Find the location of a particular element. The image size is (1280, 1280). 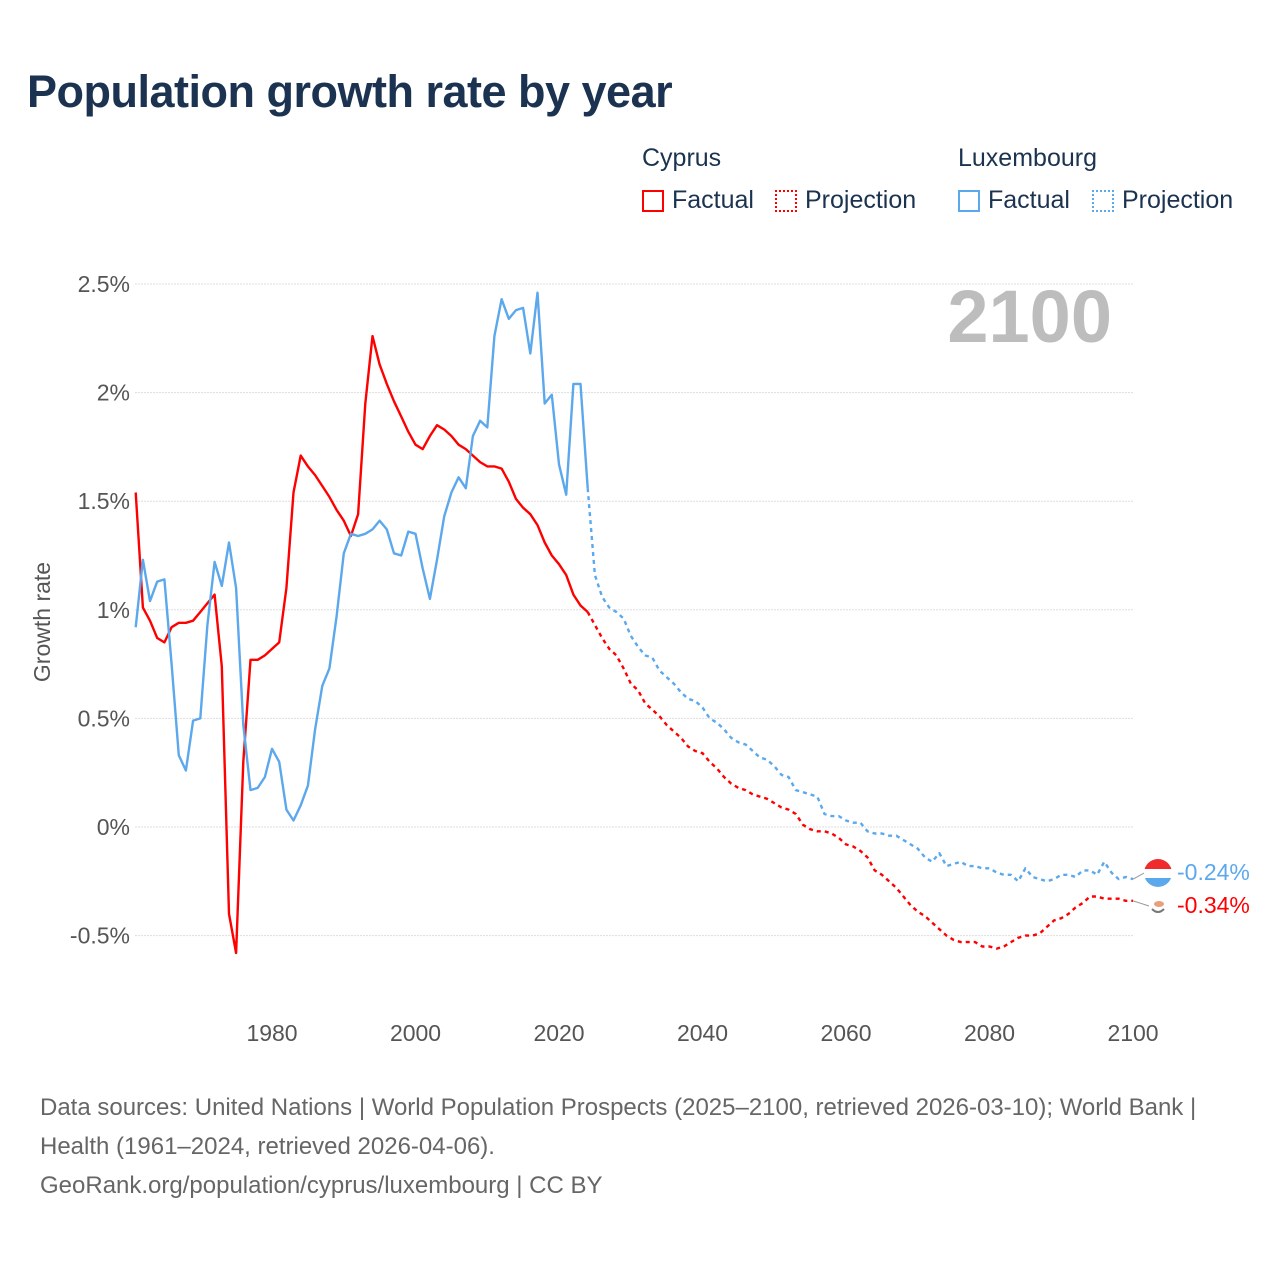

x-axis-ticks: 1980 2000 2020 2040 2060 2080 2100 is located at coordinates (702, 1033).